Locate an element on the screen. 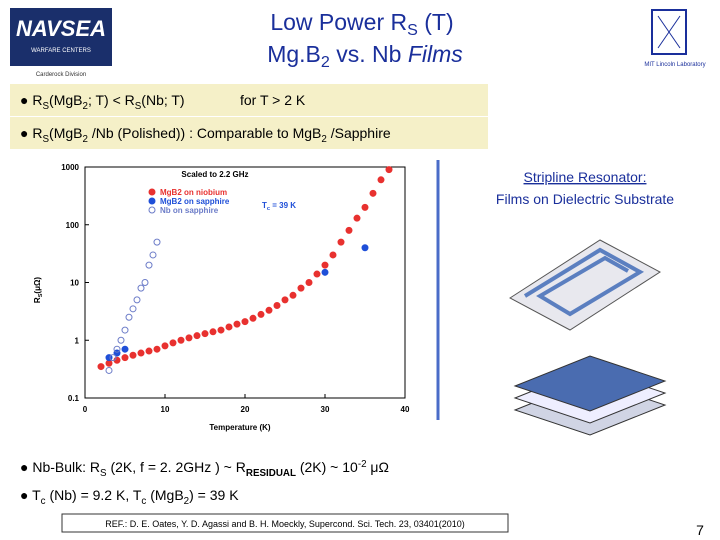  t: Low Power R is located at coordinates (338, 22).